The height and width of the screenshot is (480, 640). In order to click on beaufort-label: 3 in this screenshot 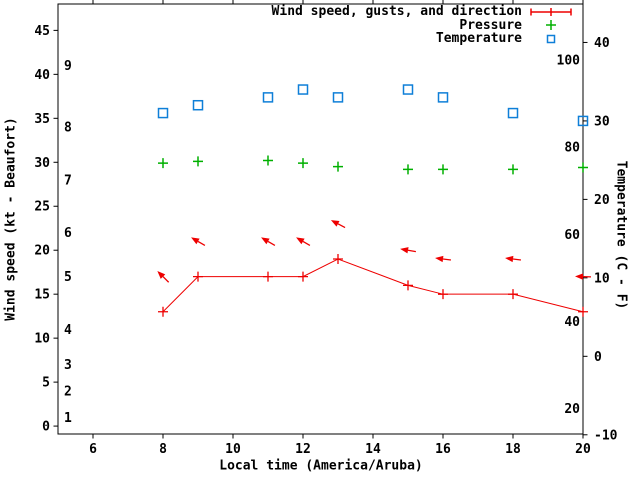, I will do `click(68, 365)`.